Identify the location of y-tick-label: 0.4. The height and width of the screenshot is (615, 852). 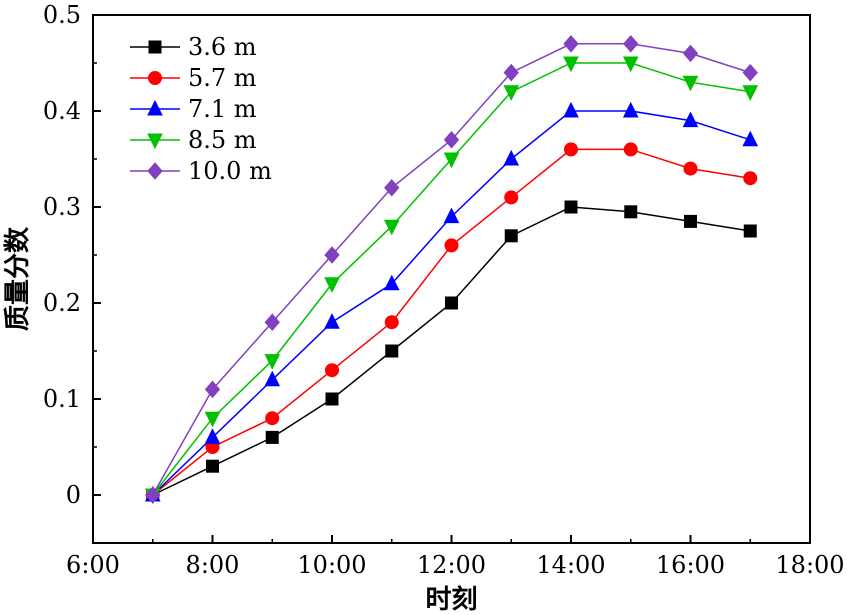
(62, 111).